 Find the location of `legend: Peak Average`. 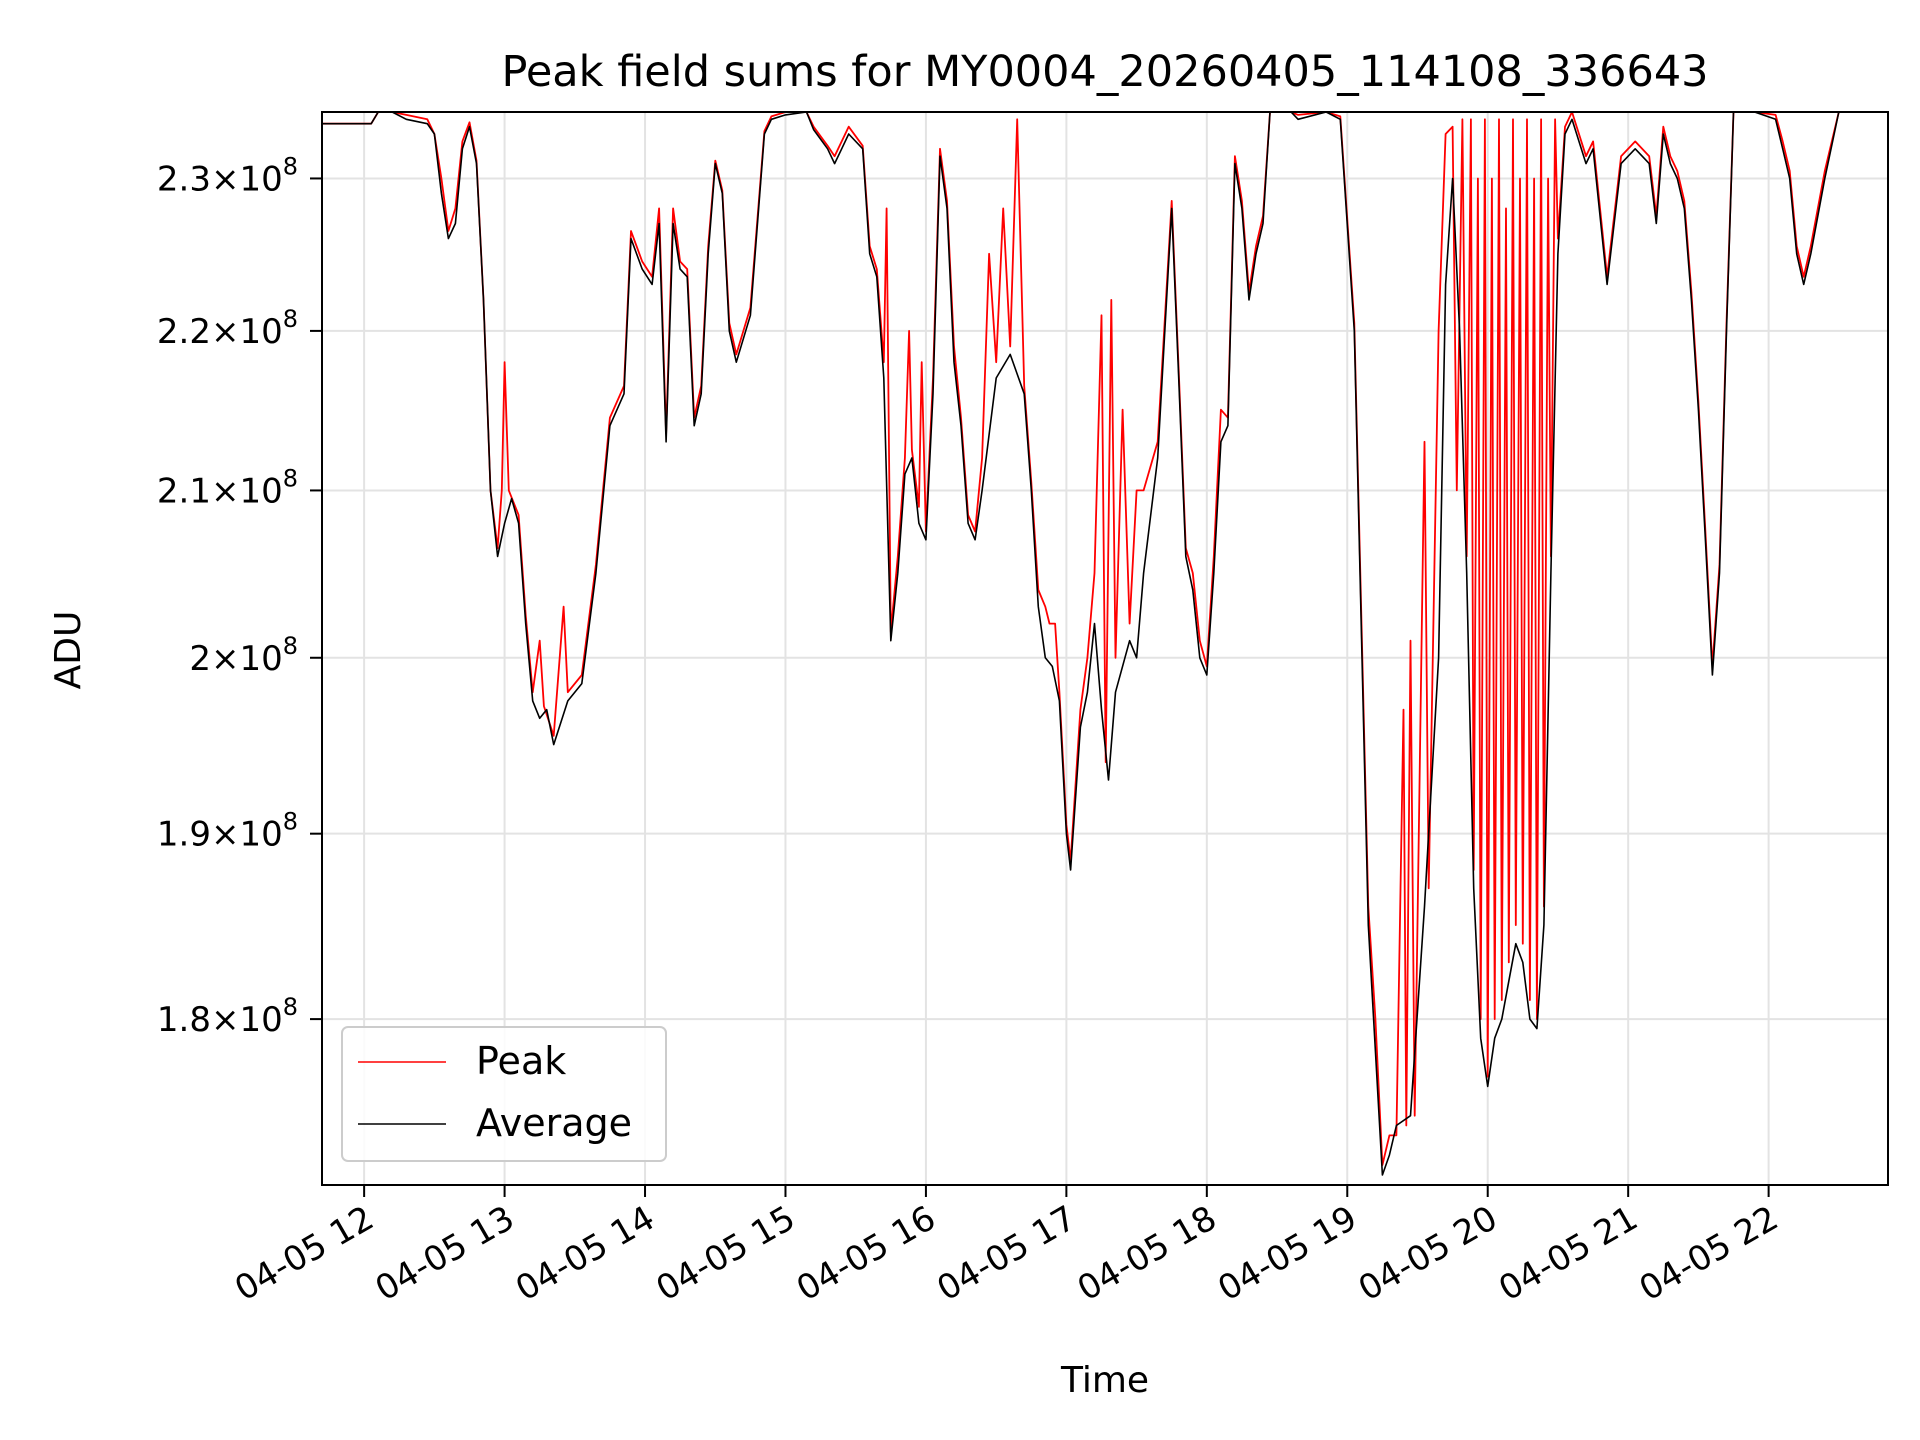

legend: Peak Average is located at coordinates (504, 1094).